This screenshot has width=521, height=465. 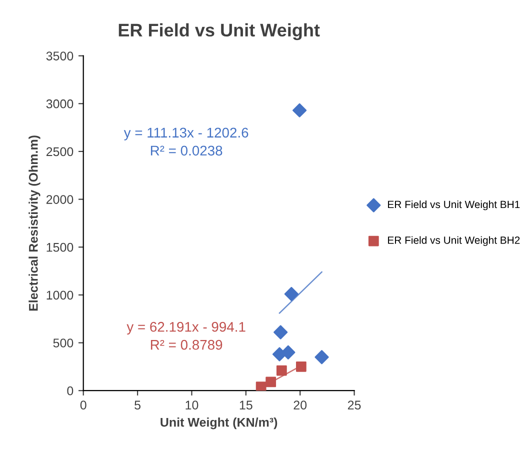 I want to click on legend-label: ER Field vs Unit Weight BH2, so click(x=454, y=241).